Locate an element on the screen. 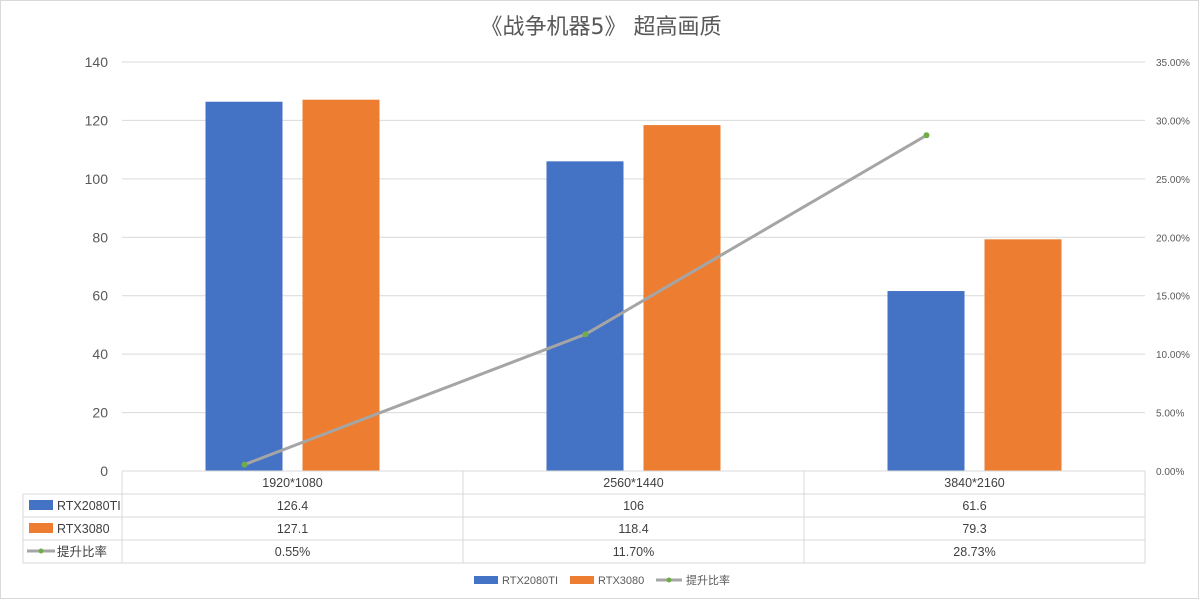  y-left-tick-label: 80 is located at coordinates (100, 237).